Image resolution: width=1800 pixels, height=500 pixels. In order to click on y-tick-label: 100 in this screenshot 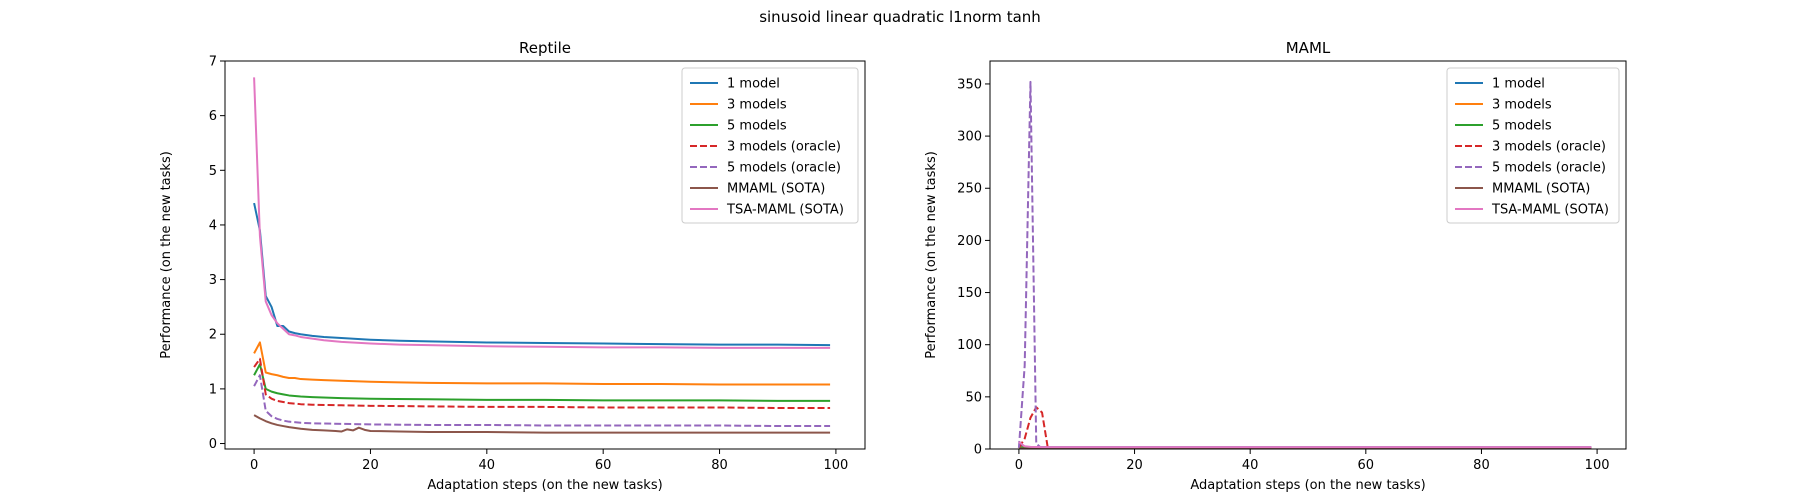, I will do `click(969, 345)`.